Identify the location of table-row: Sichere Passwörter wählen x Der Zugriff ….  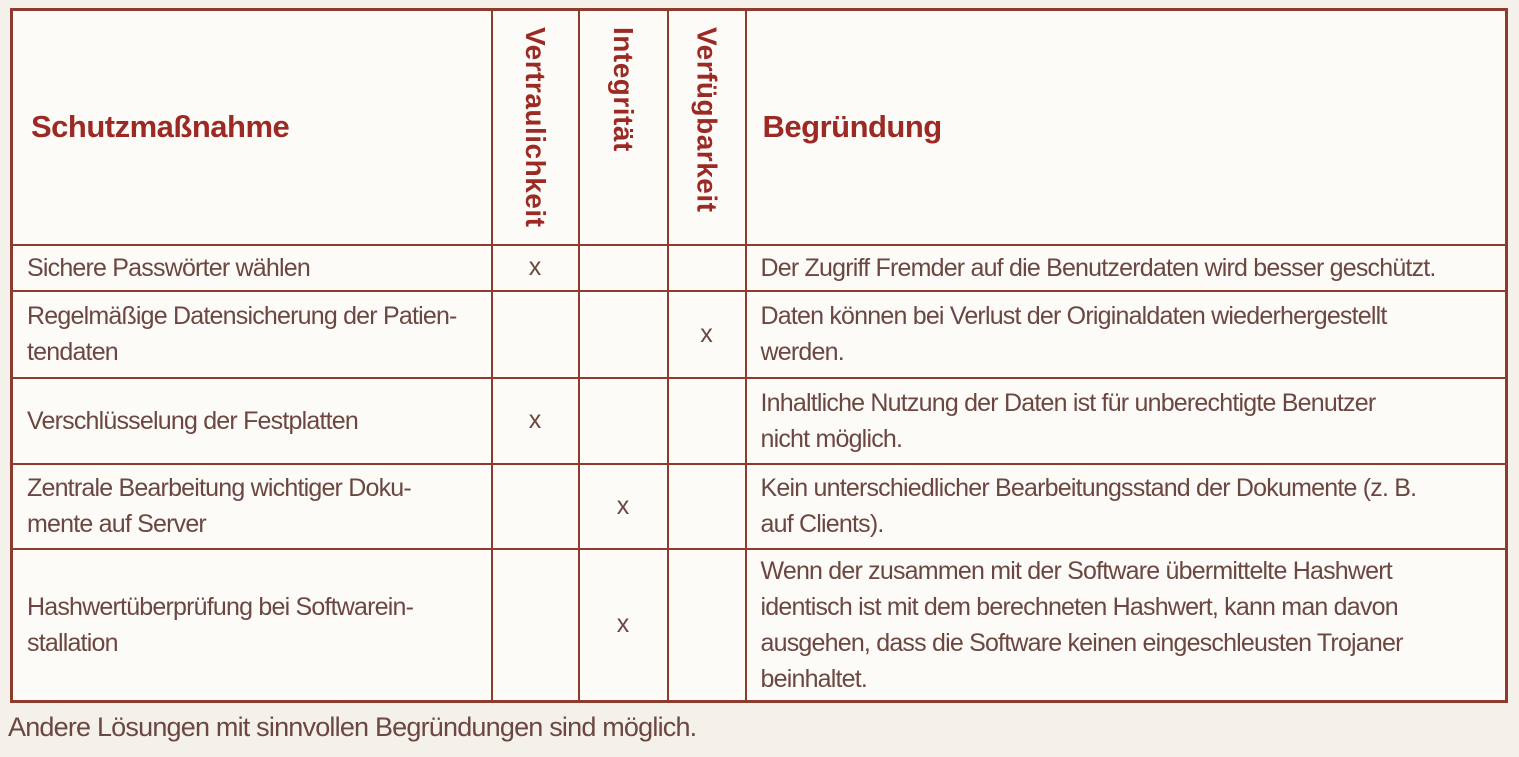
(759, 267).